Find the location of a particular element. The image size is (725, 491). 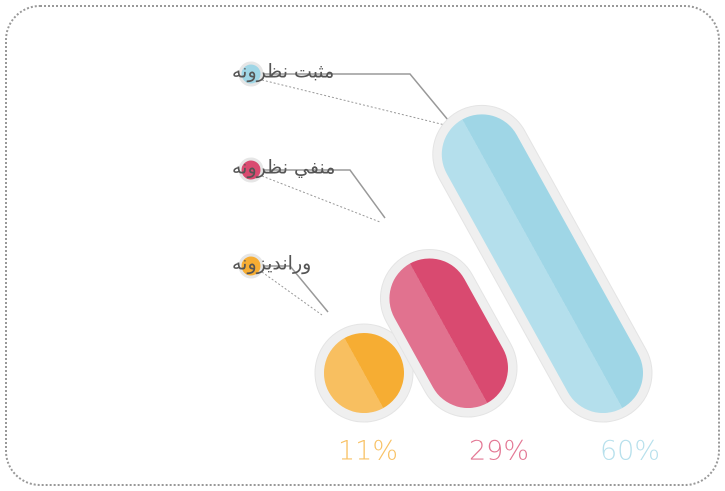

legend-label: منفي نظرونه is located at coordinates (283, 168).